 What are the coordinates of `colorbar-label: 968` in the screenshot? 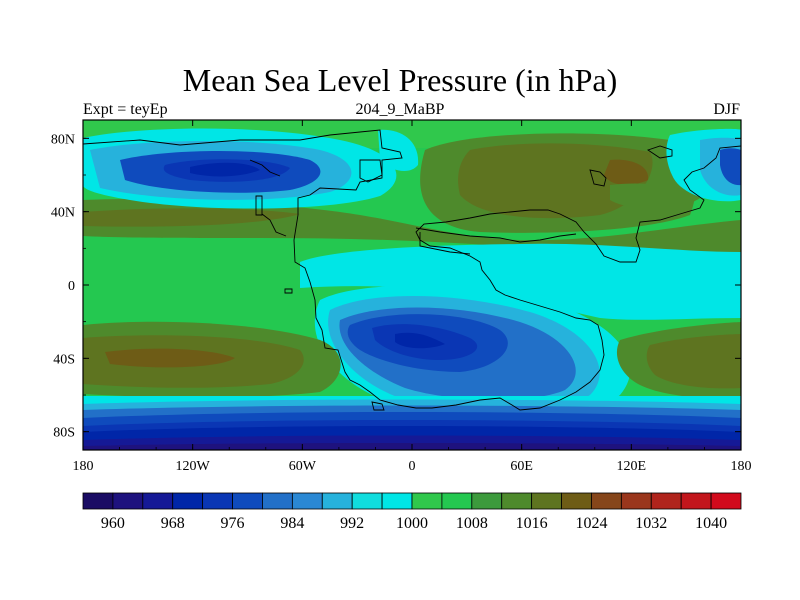 It's located at (173, 523).